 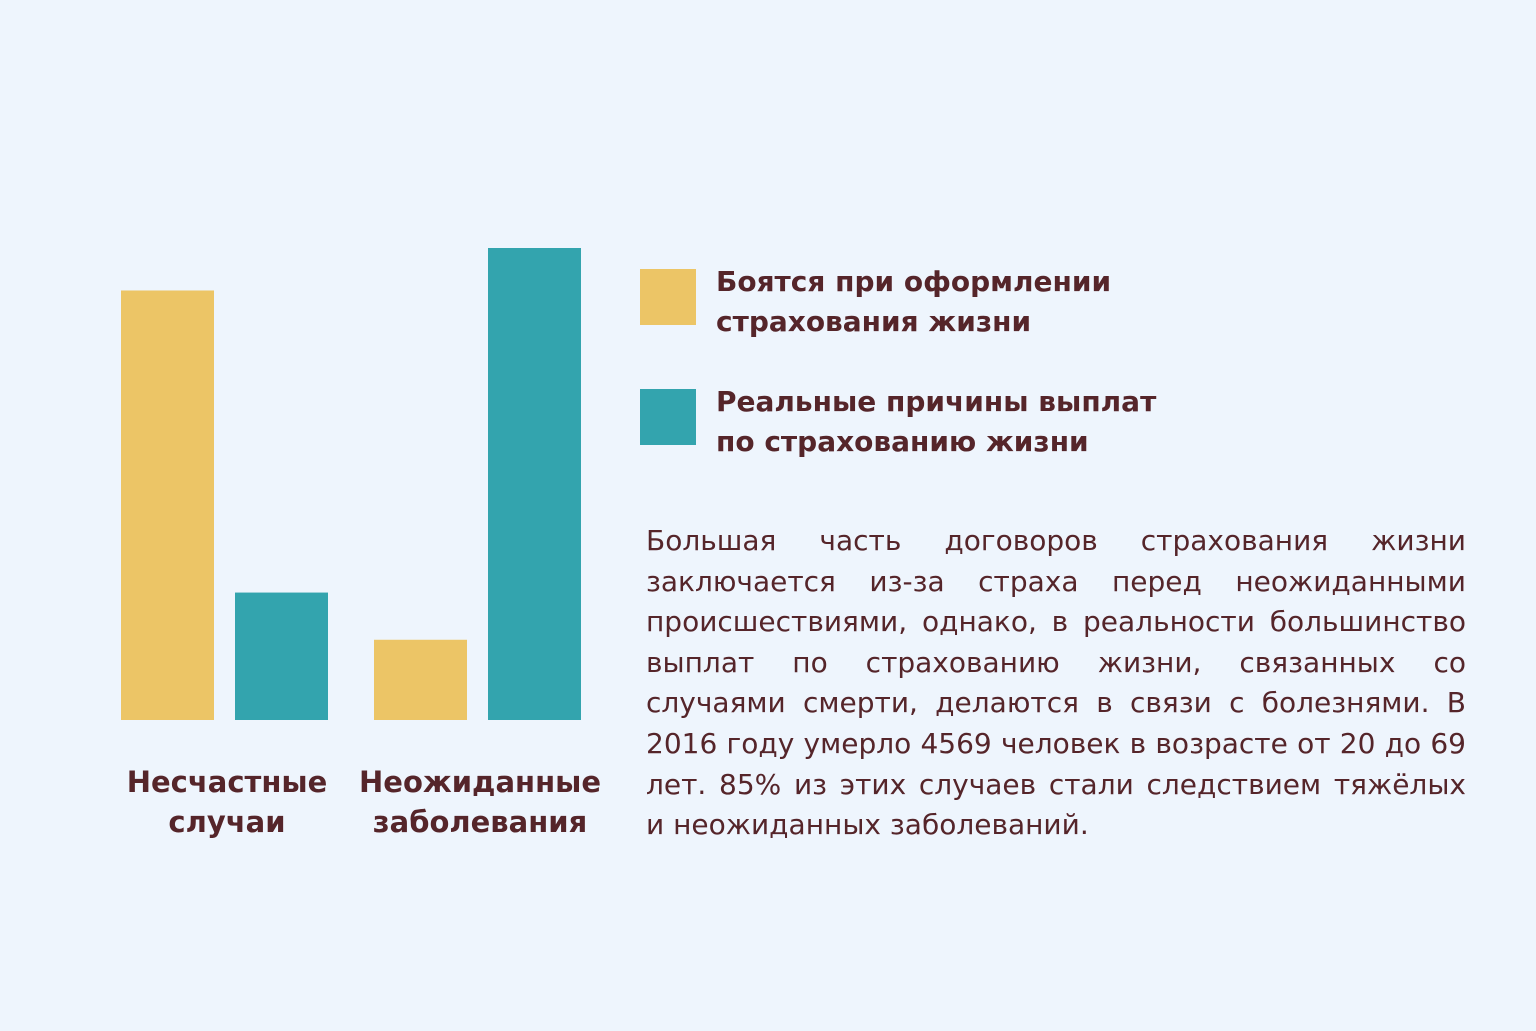 I want to click on bar-accidents-real, so click(x=281, y=656).